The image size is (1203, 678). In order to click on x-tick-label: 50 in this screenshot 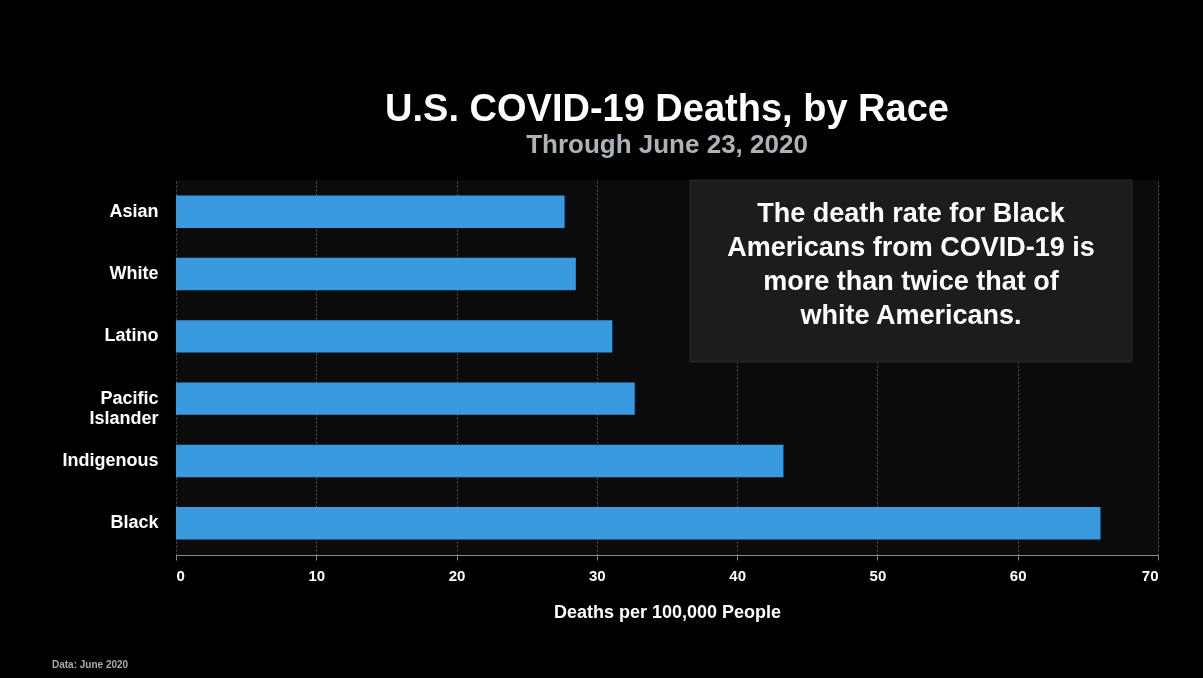, I will do `click(878, 575)`.